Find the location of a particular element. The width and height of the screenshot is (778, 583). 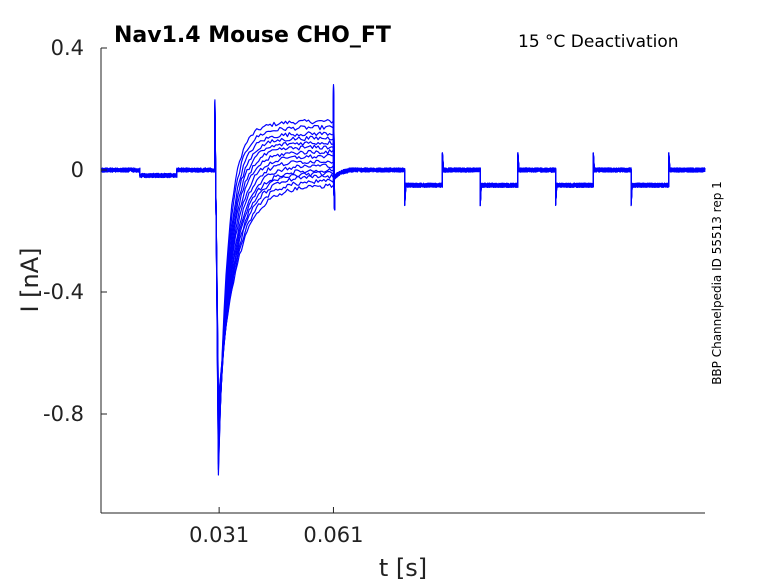

x-ticks: 0.031 0.061 is located at coordinates (276, 527).